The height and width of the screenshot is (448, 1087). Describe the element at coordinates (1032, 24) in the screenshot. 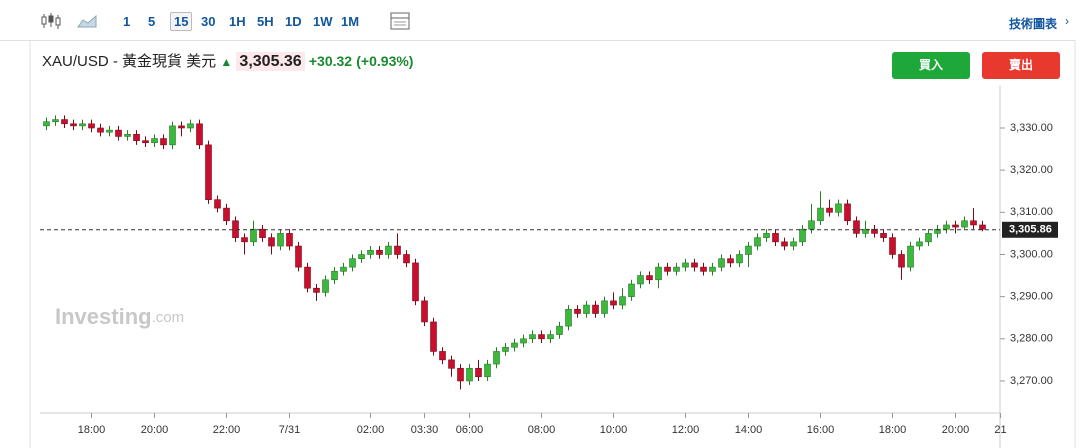

I see `chart-link: 技術圖表` at that location.